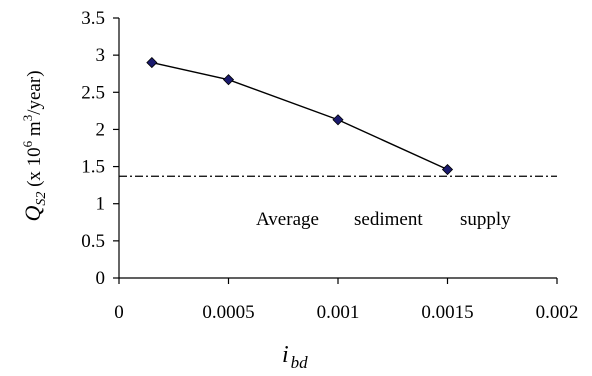  Describe the element at coordinates (27, 118) in the screenshot. I see `y-axis-label-exp3: 3` at that location.